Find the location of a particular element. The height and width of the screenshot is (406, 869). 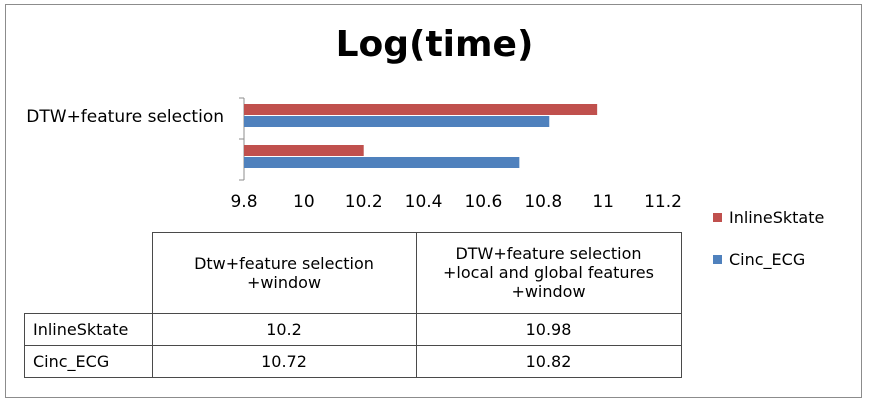

x-tick-label: 10.4 is located at coordinates (424, 202).